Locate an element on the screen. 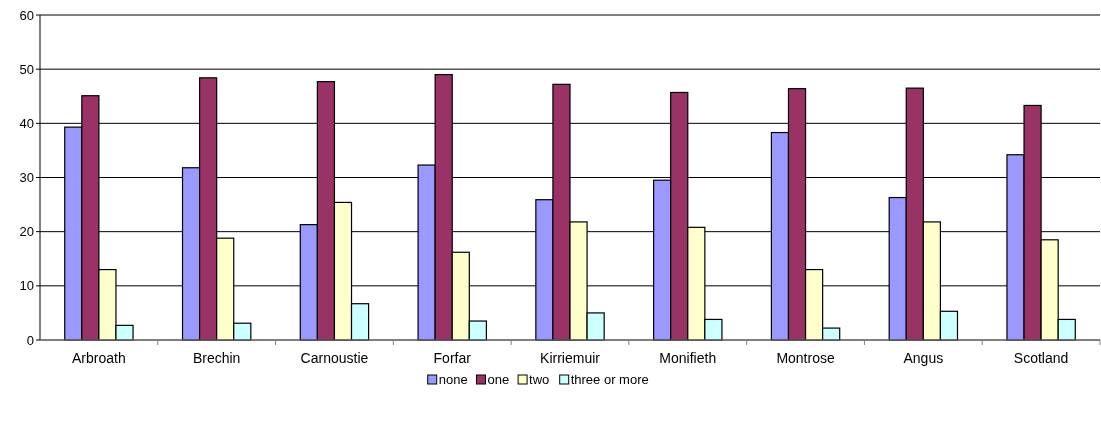 This screenshot has width=1101, height=428. x-tick-label: Arbroath is located at coordinates (99, 358).